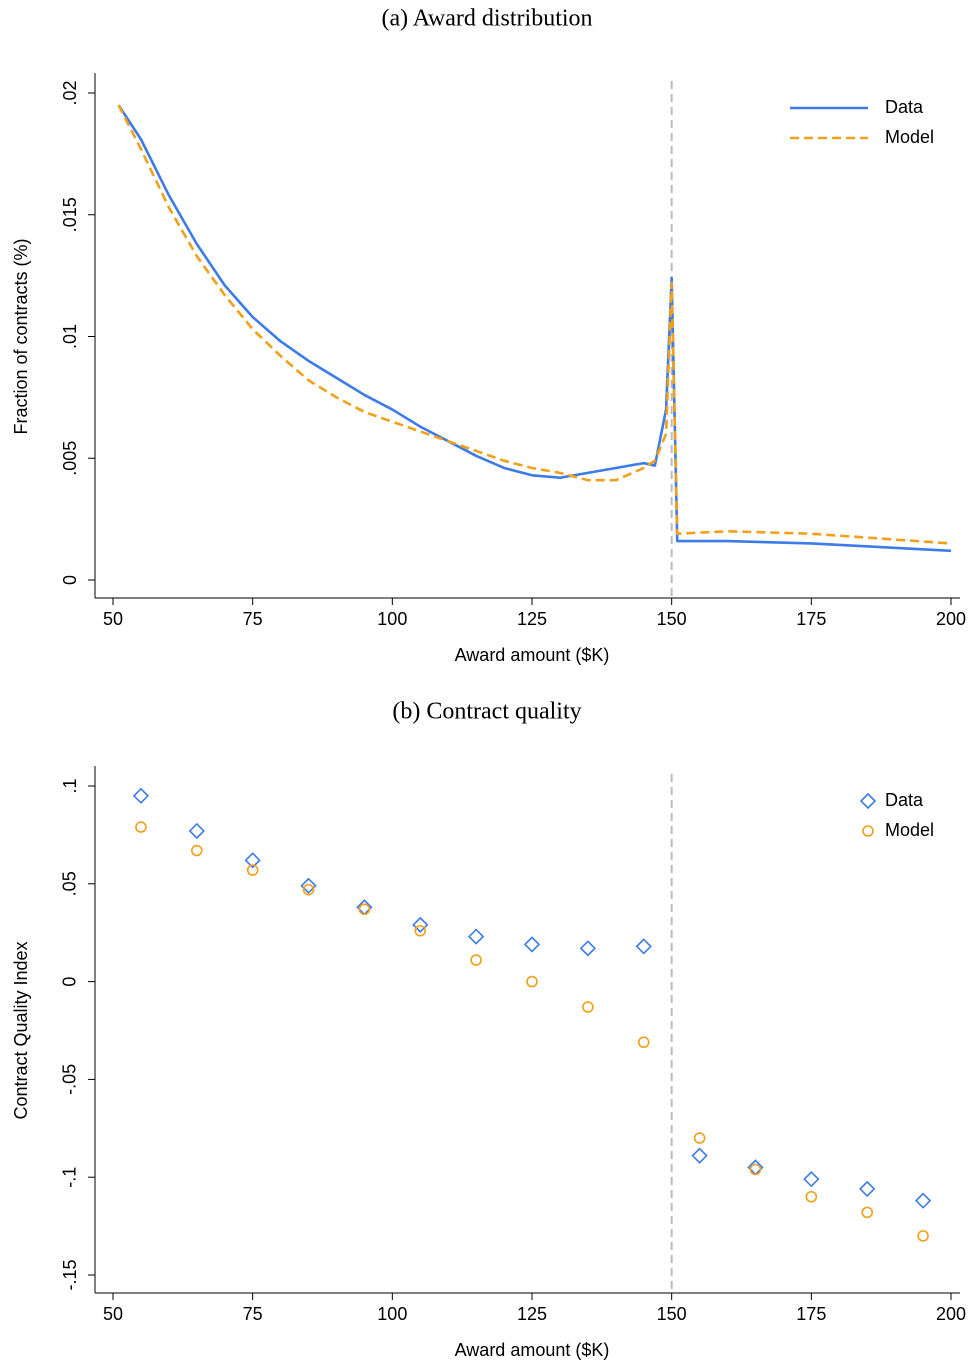 This screenshot has width=974, height=1363. Describe the element at coordinates (21, 1030) in the screenshot. I see `y-axis-title: Contract Quality Index` at that location.